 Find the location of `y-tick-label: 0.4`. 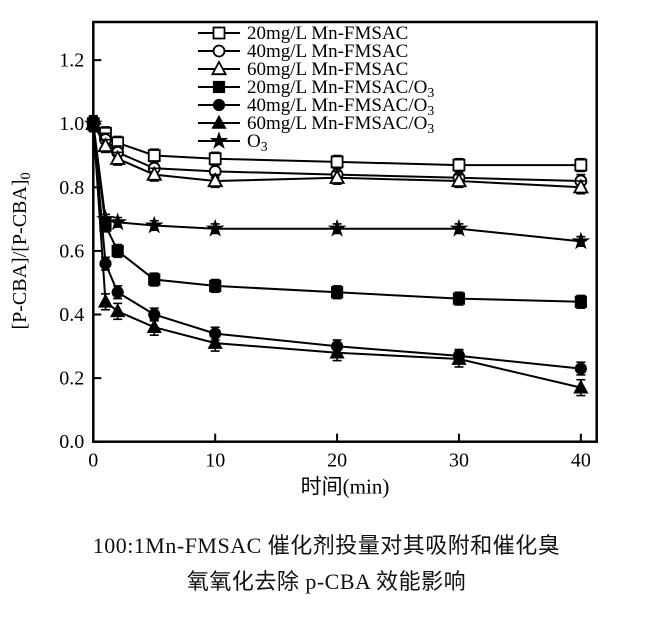

y-tick-label: 0.4 is located at coordinates (71, 315).